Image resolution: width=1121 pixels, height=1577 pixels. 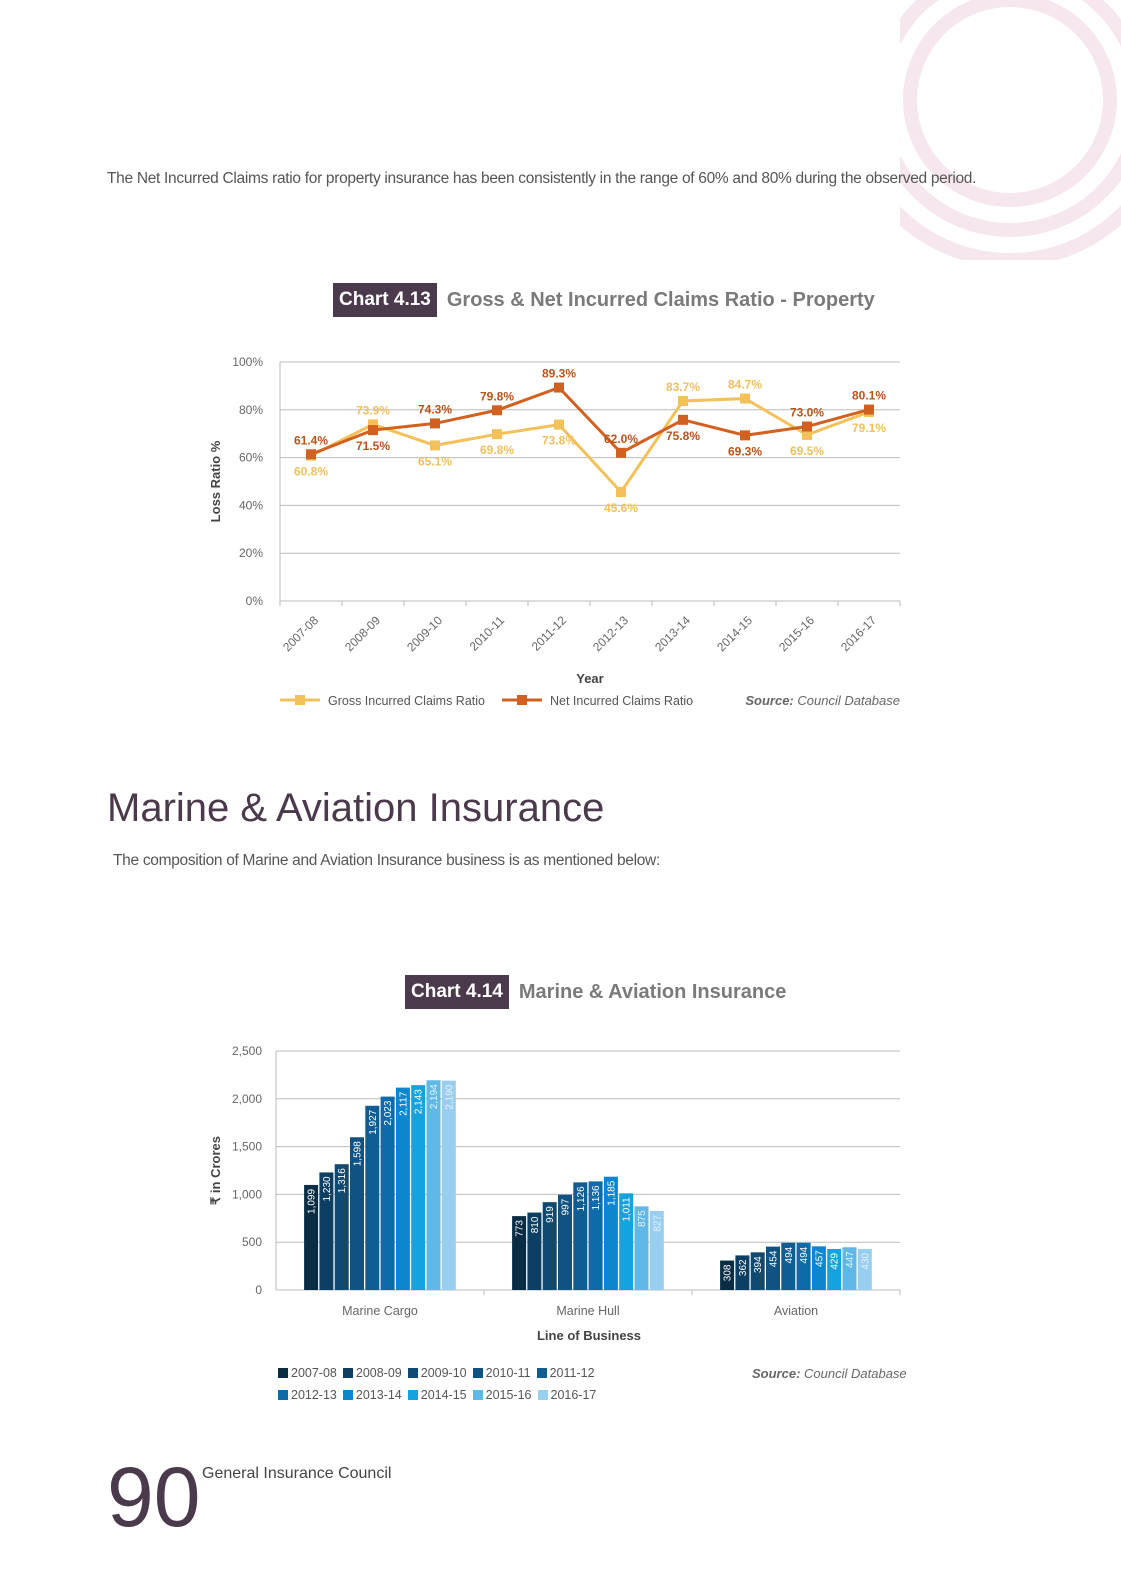 I want to click on bar-value-label: 308, so click(x=728, y=1272).